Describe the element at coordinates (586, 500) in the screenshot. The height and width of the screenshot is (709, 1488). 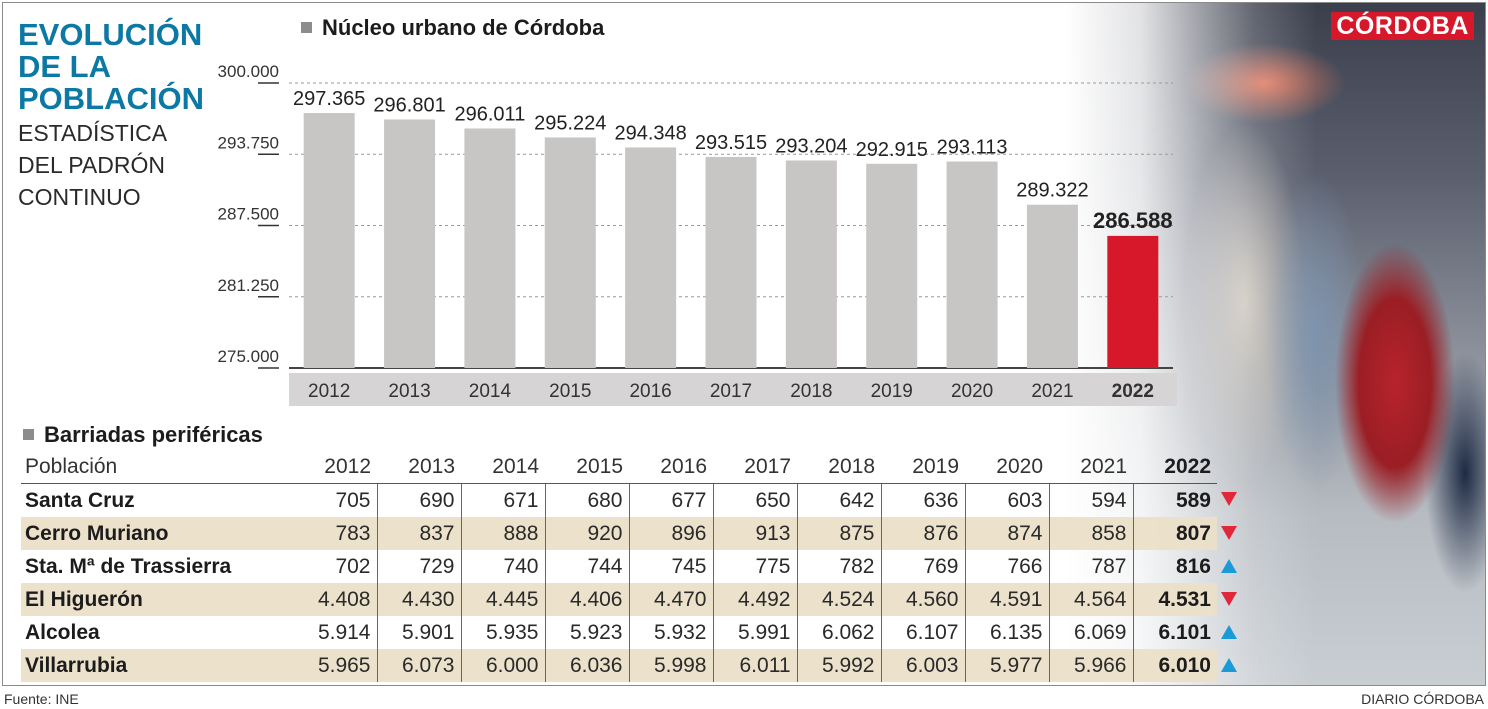
I see `table-cell: 680` at that location.